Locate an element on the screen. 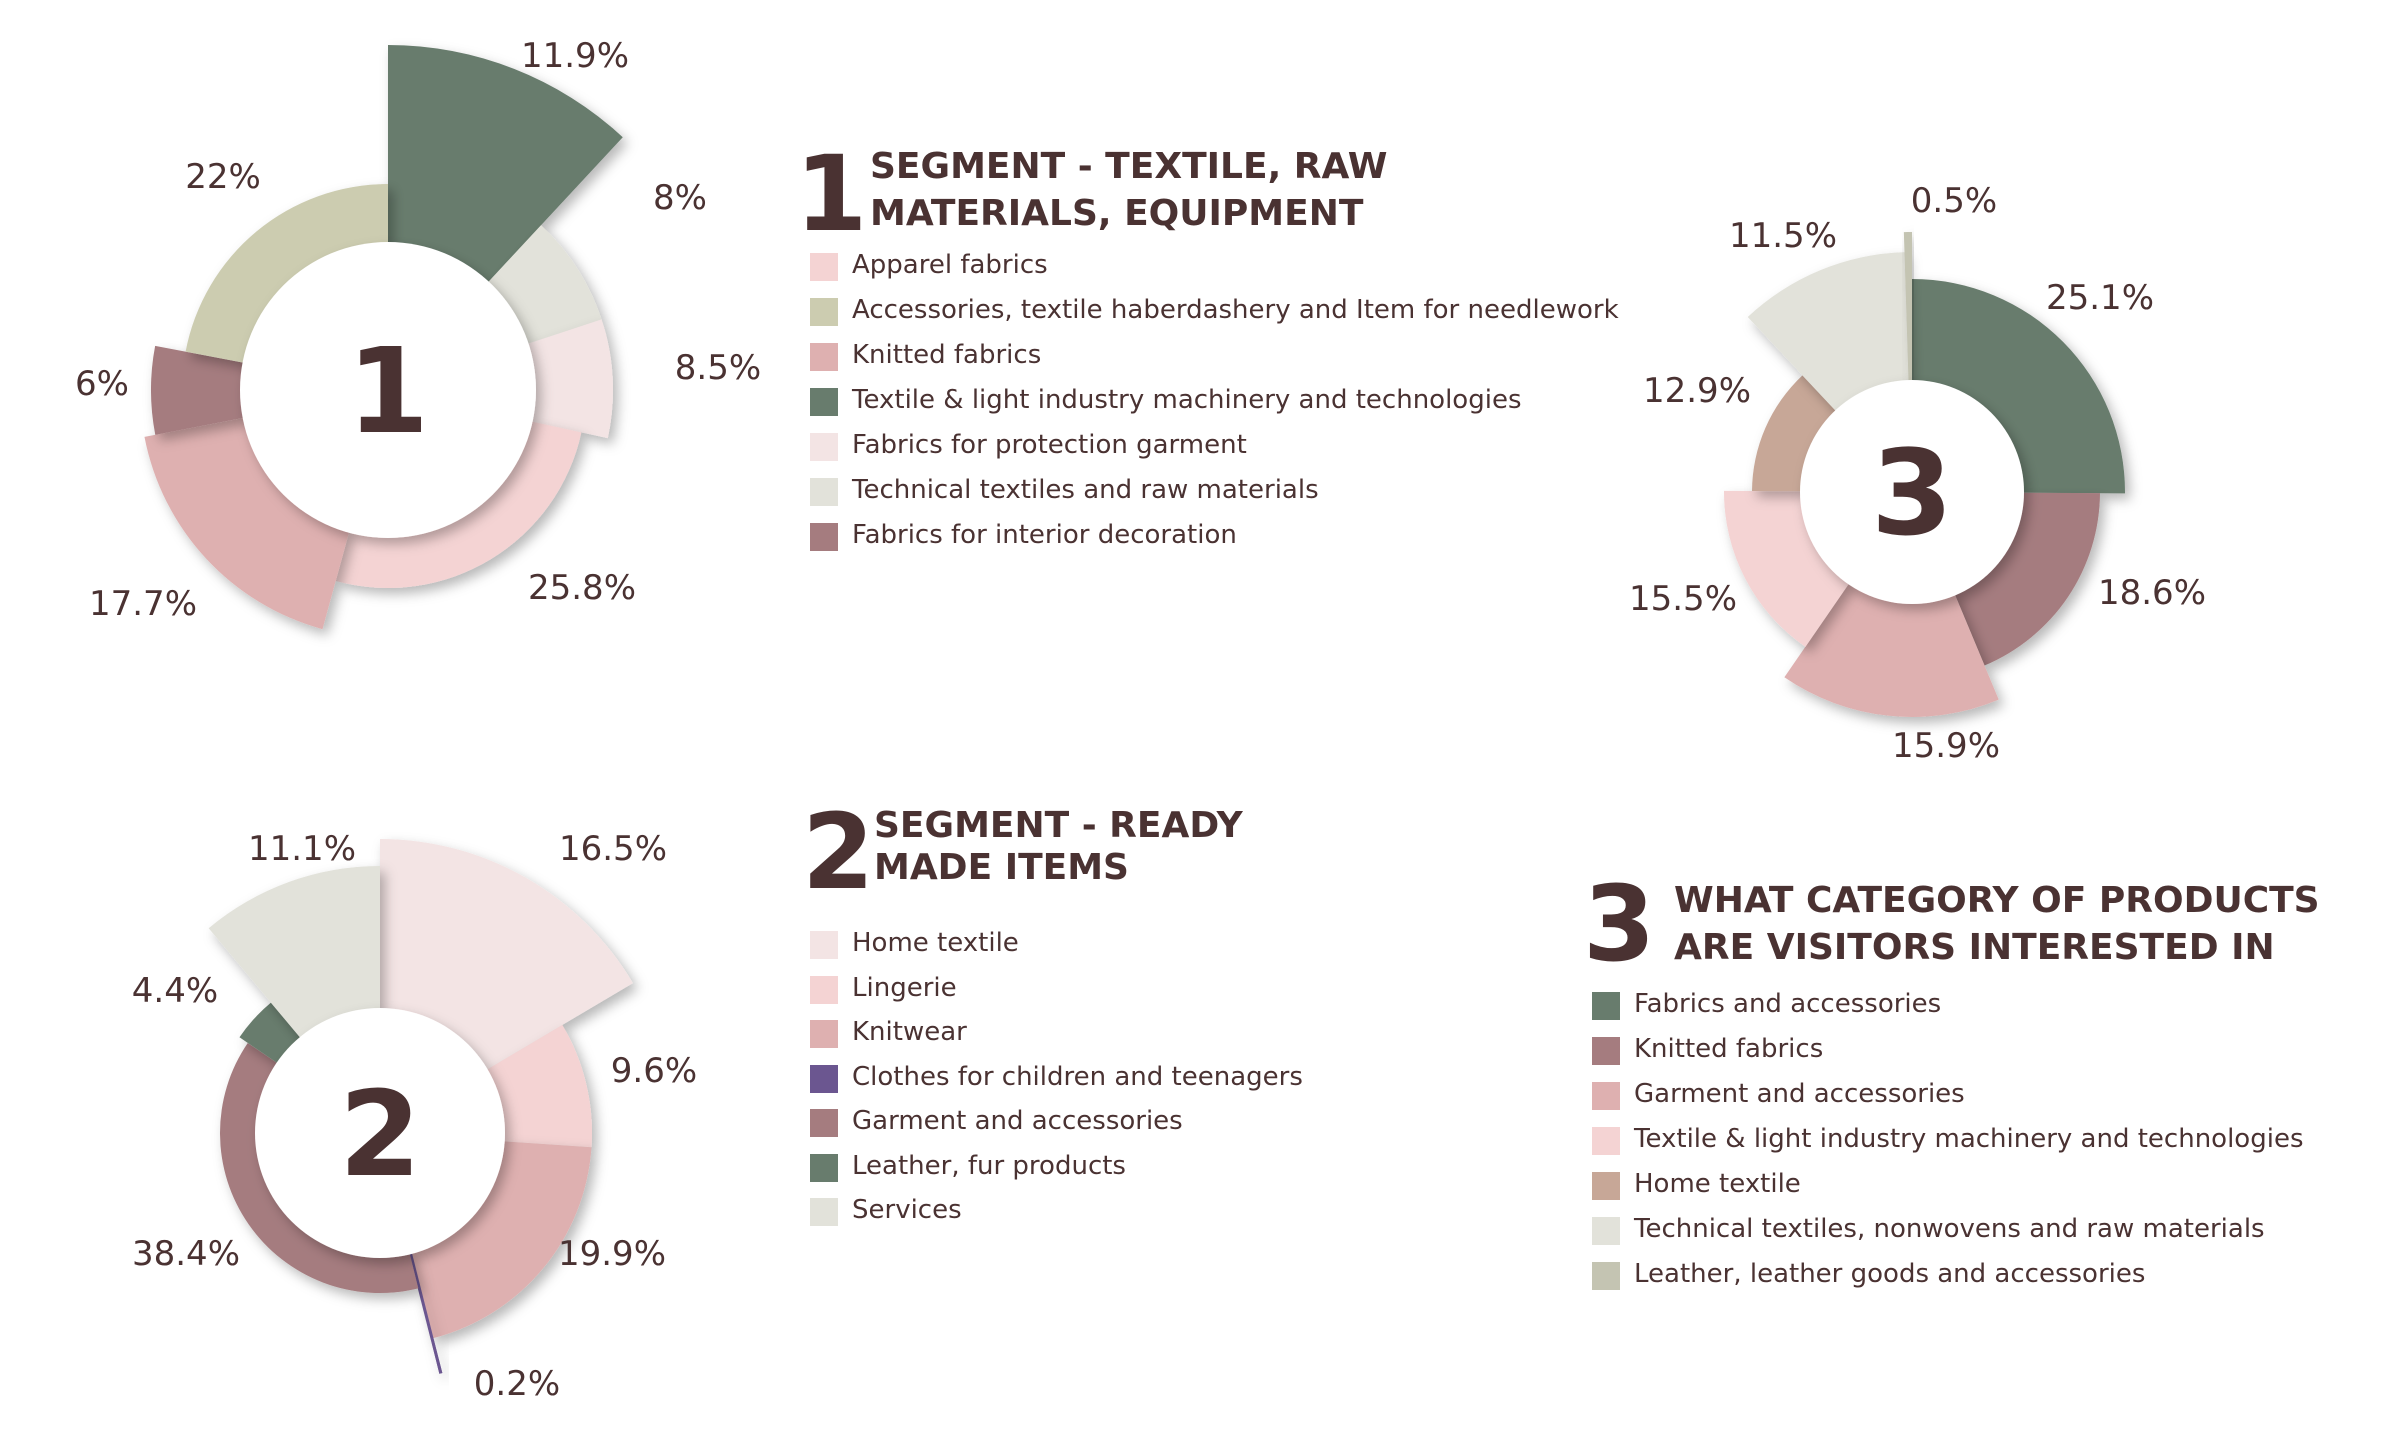  legend-3-title-line-2: ARE VISITORS INTERESTED IN is located at coordinates (1974, 947).